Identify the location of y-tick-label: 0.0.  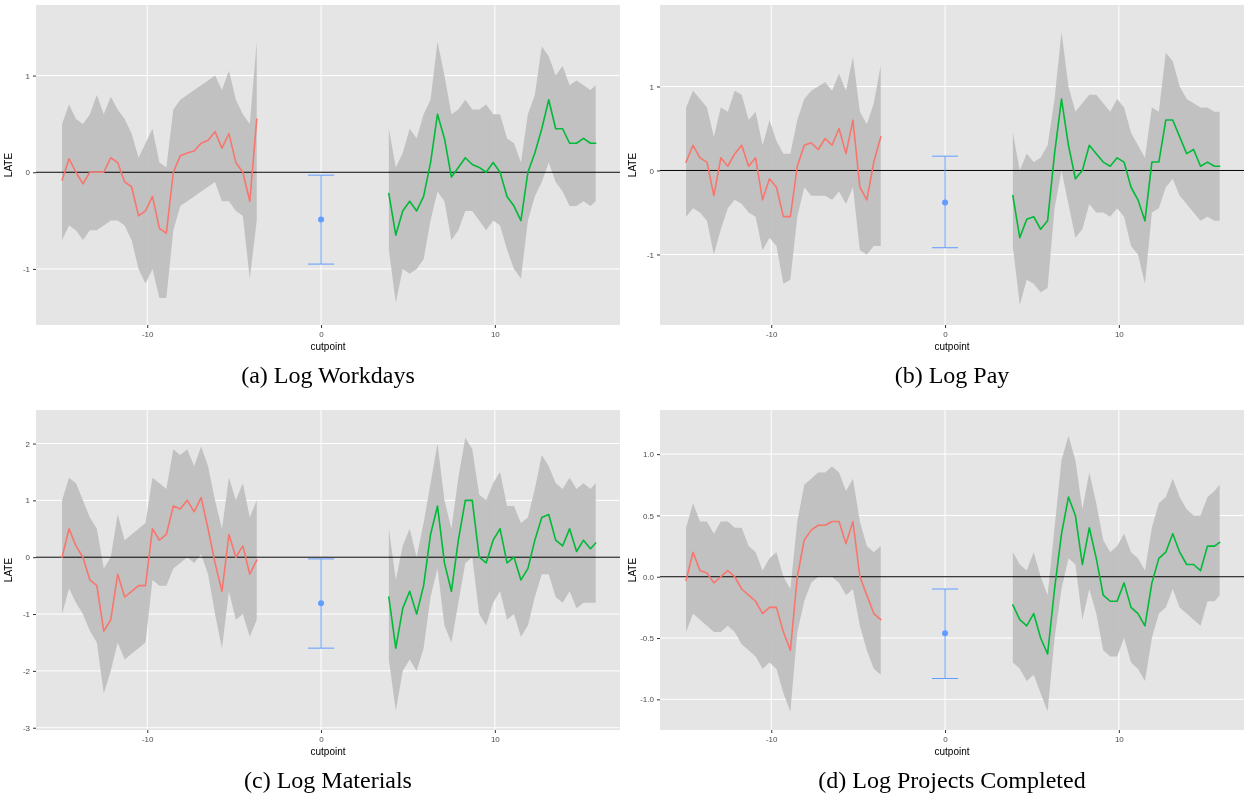
(648, 577).